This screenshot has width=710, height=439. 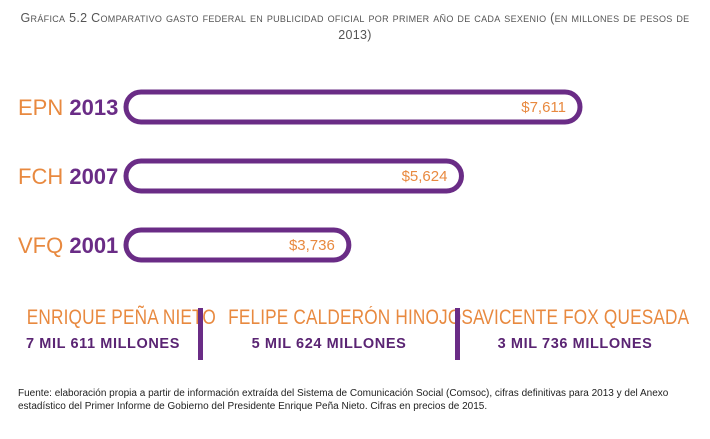 What do you see at coordinates (425, 176) in the screenshot?
I see `bar-value-label: $5,624` at bounding box center [425, 176].